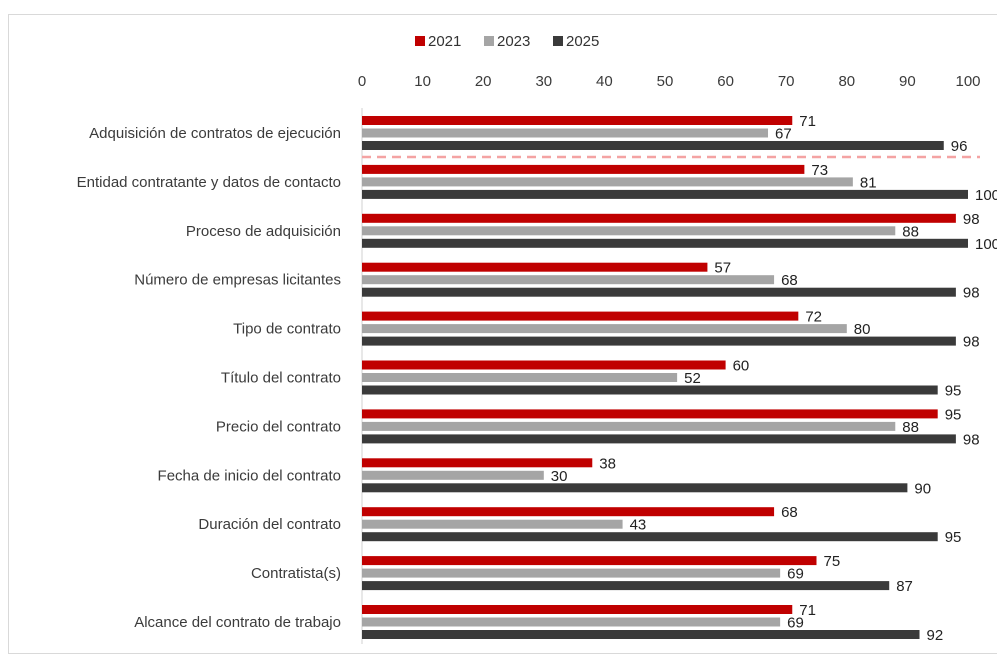 This screenshot has width=997, height=666. Describe the element at coordinates (819, 170) in the screenshot. I see `data-label-2021: 73` at that location.